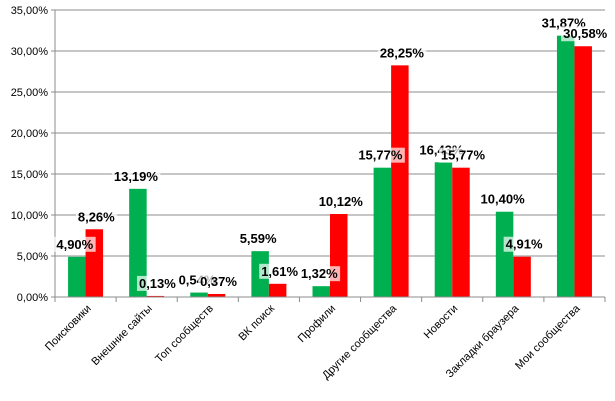  I want to click on data-label-text: 4,91%, so click(524, 244).